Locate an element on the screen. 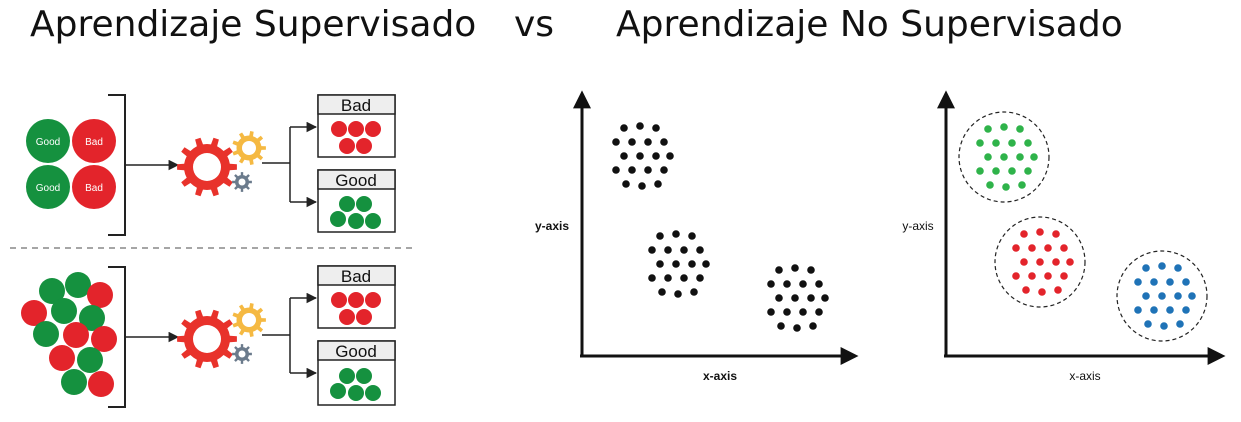 This screenshot has width=1241, height=422. title-supervised: Aprendizaje Supervisado is located at coordinates (253, 24).